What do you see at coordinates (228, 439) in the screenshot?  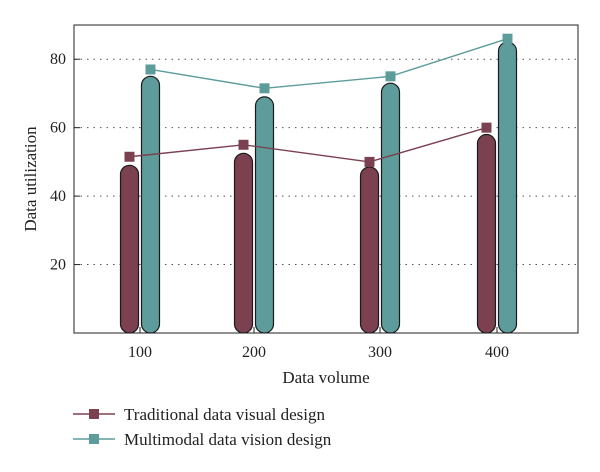 I see `legend-label-2: Multimodal data vision design` at bounding box center [228, 439].